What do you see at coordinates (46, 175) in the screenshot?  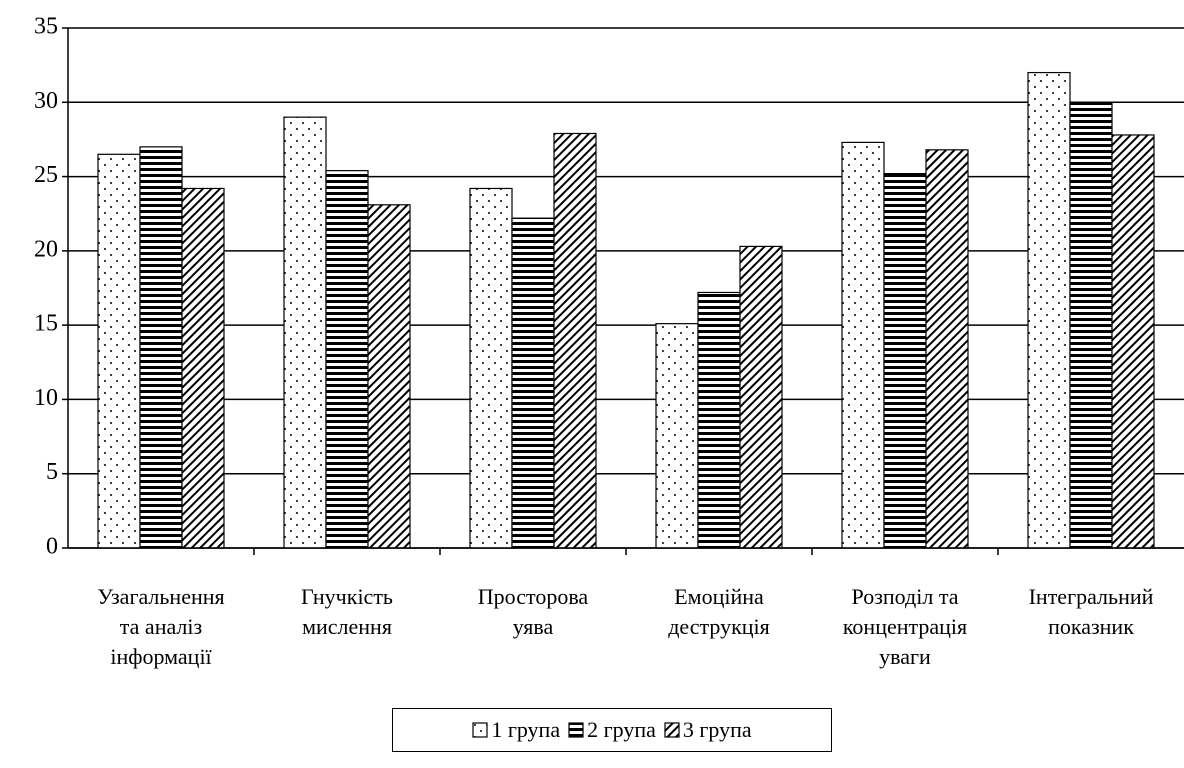 I see `y-tick-label: 25` at bounding box center [46, 175].